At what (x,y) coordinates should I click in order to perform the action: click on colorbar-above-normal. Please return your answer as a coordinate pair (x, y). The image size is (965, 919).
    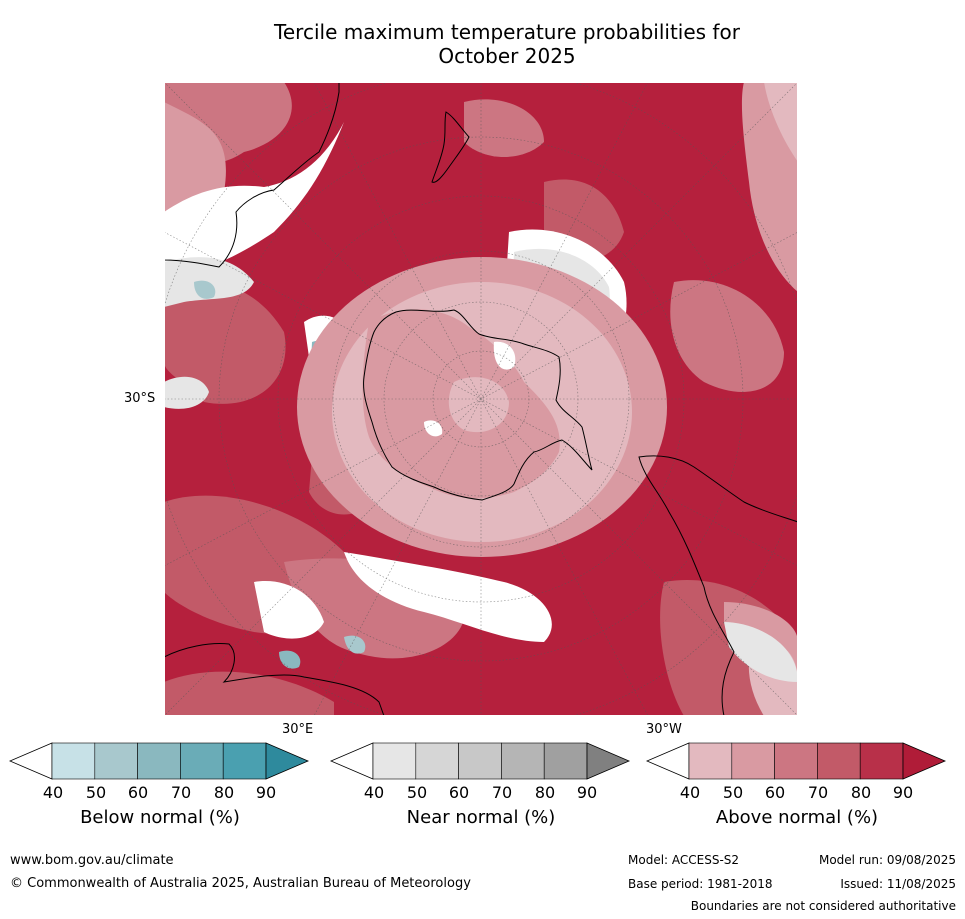
    Looking at the image, I should click on (796, 761).